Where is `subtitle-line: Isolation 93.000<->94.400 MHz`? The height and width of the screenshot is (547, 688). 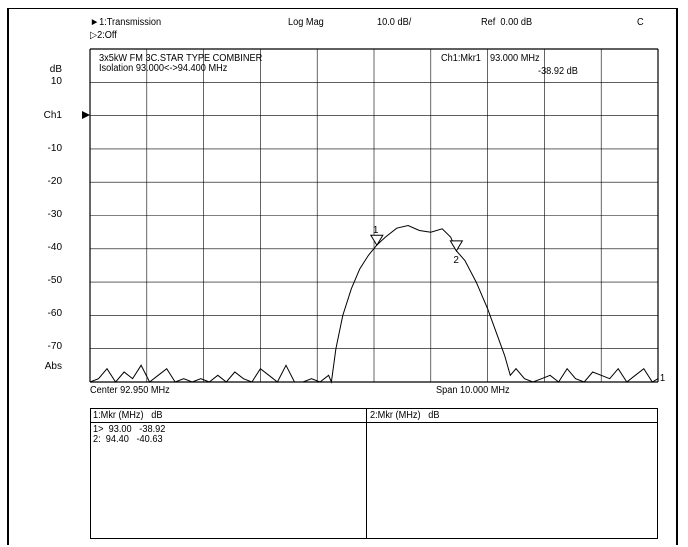
subtitle-line: Isolation 93.000<->94.400 MHz is located at coordinates (163, 68).